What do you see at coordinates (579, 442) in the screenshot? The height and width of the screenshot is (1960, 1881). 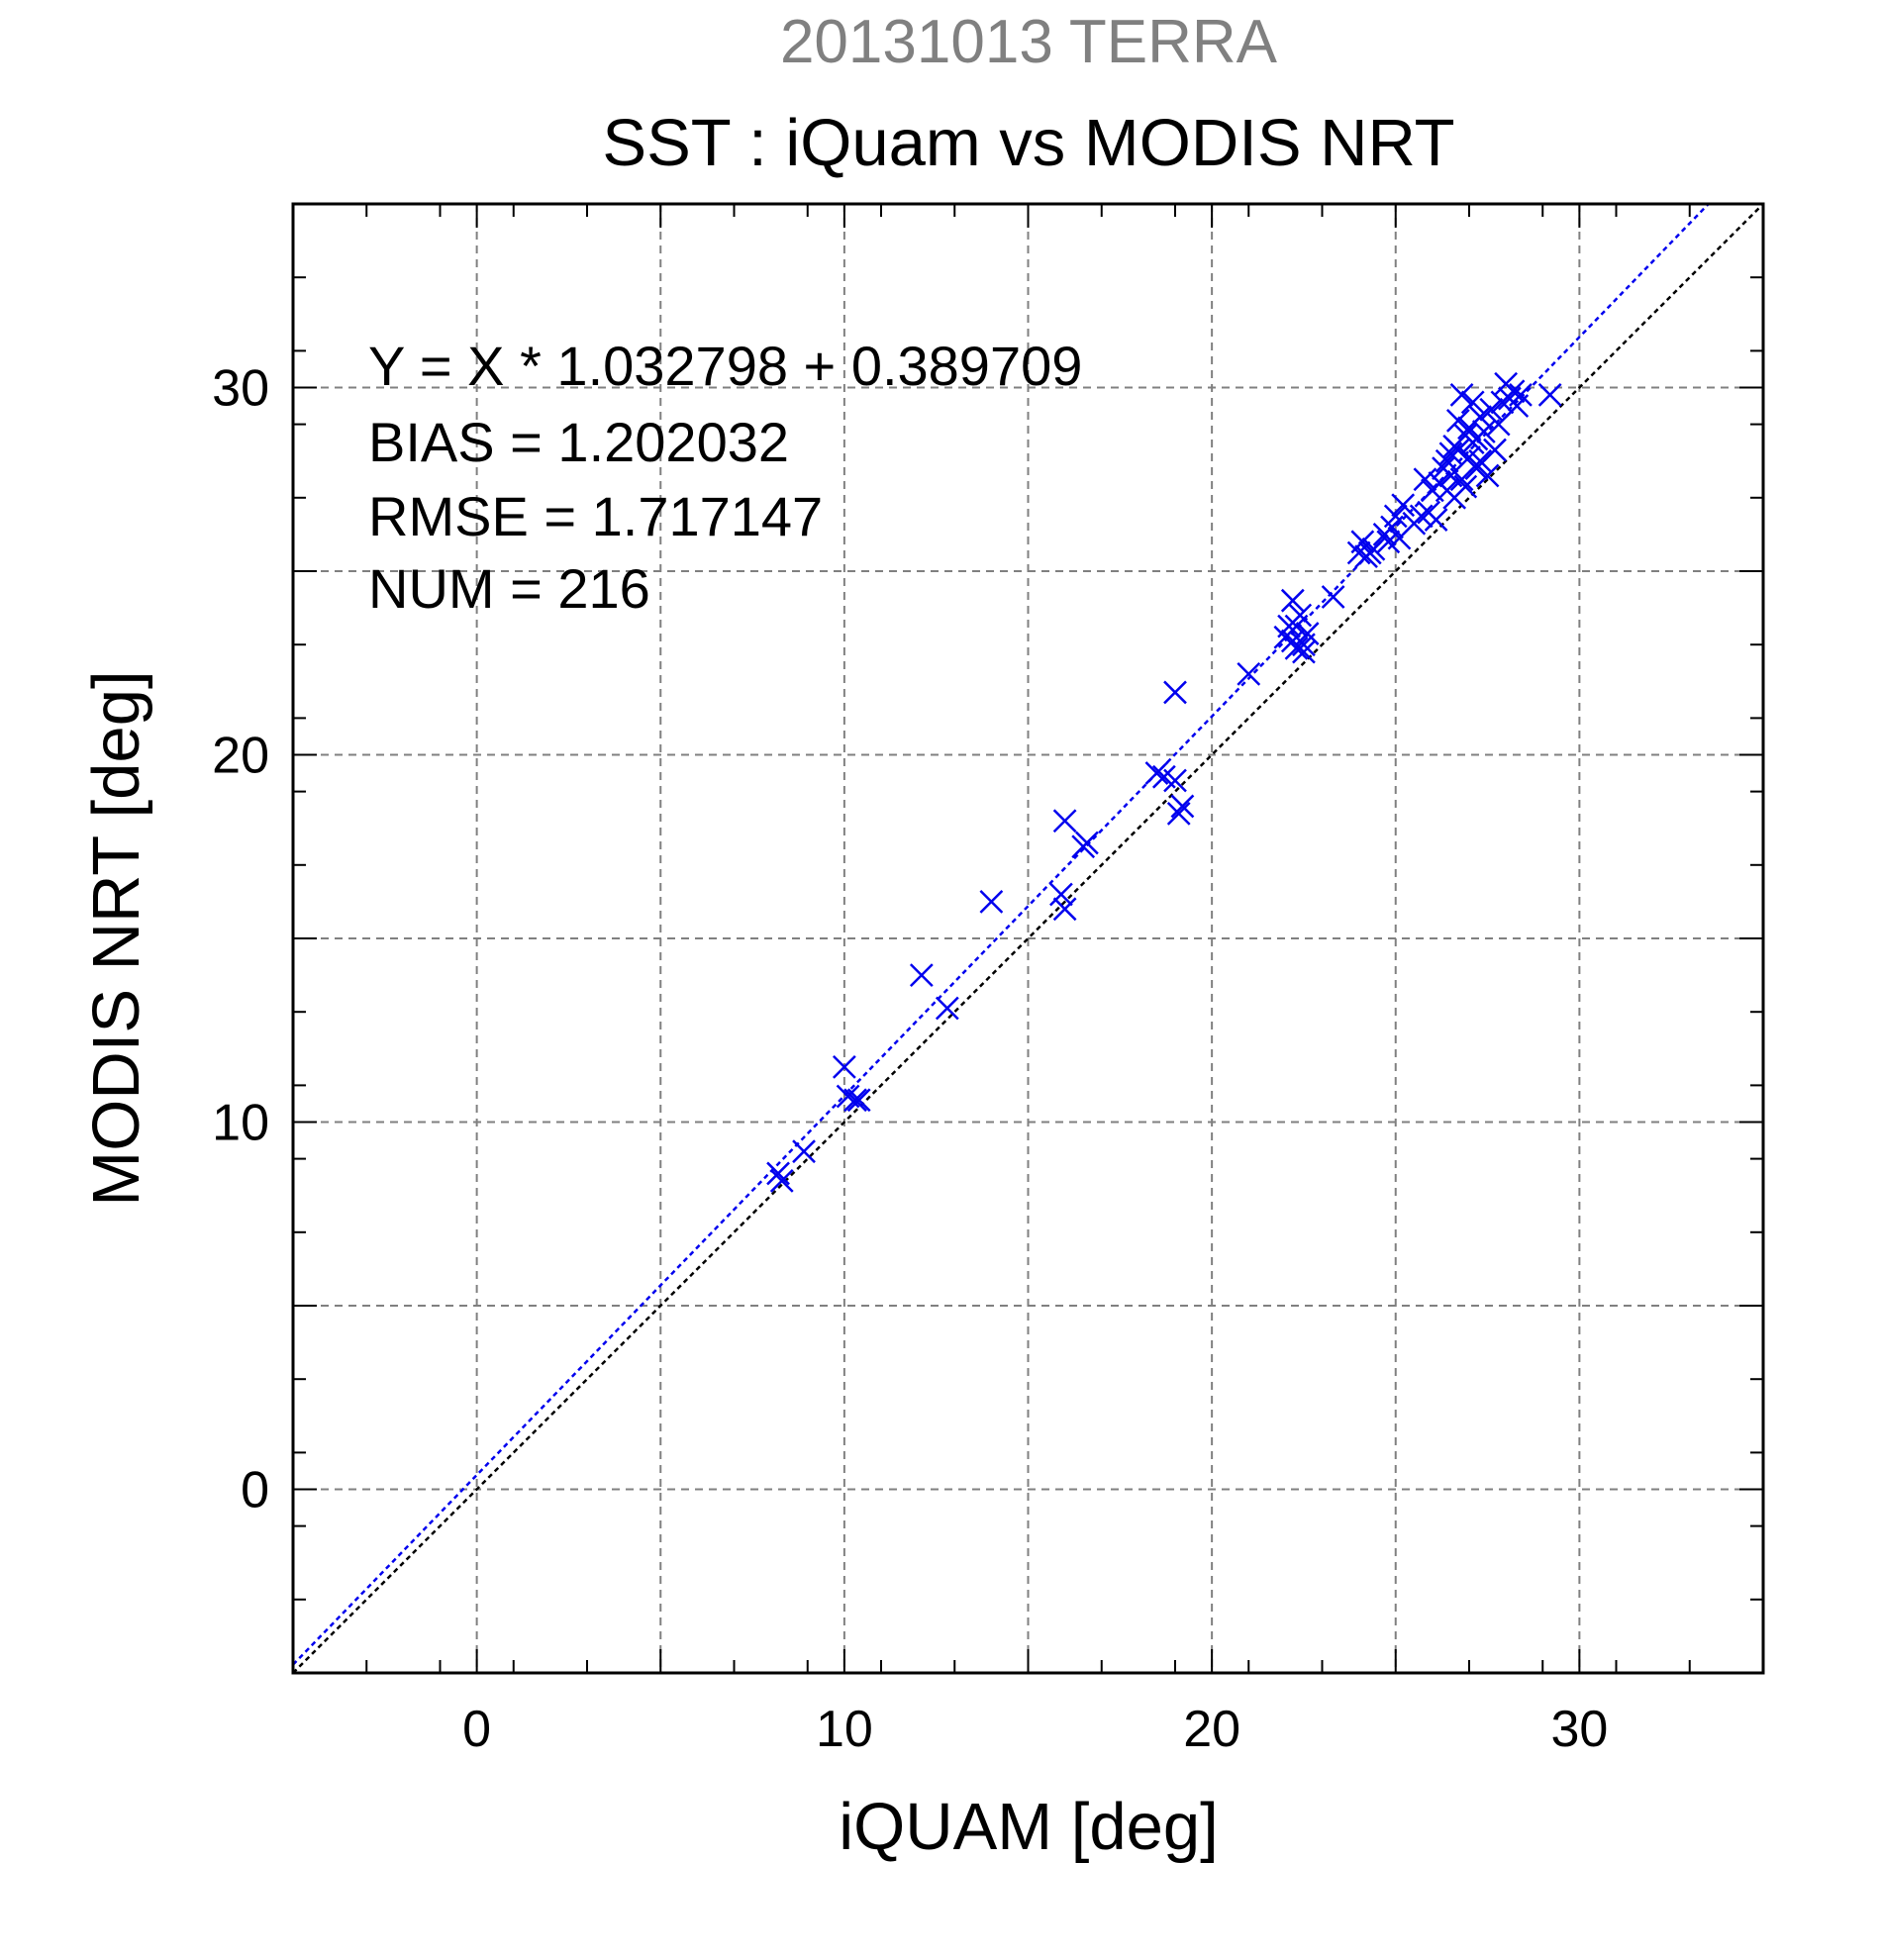 I see `annotation-bias: BIAS = 1.202032` at bounding box center [579, 442].